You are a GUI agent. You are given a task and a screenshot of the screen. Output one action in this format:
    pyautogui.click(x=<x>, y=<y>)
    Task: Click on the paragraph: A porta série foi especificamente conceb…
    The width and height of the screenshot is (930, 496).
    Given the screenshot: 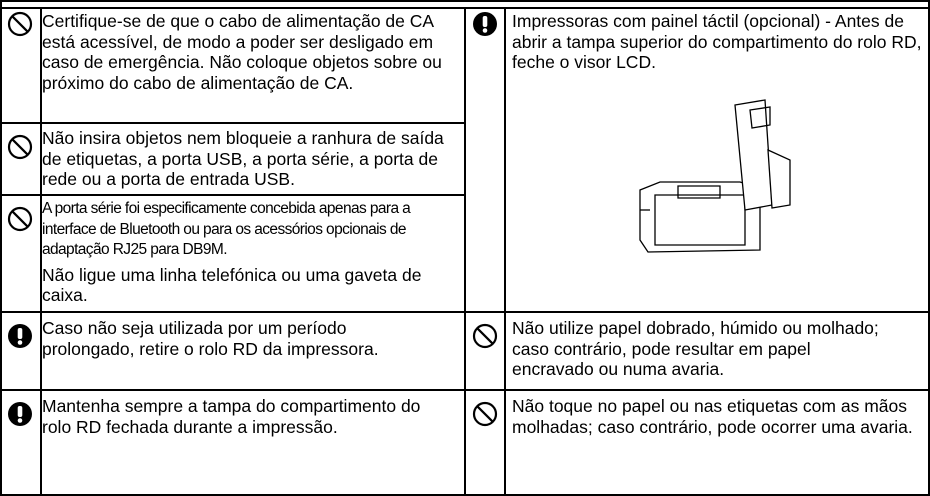 What is the action you would take?
    pyautogui.click(x=226, y=229)
    